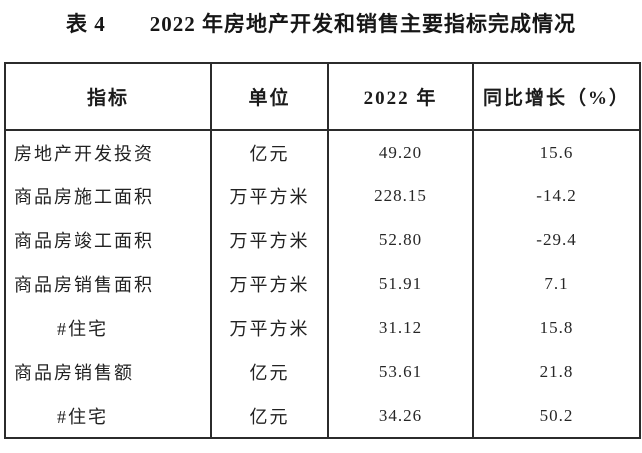  What do you see at coordinates (321, 24) in the screenshot?
I see `table-title: 表 4 2022 年房地产开发和销售主要指标完成情况` at bounding box center [321, 24].